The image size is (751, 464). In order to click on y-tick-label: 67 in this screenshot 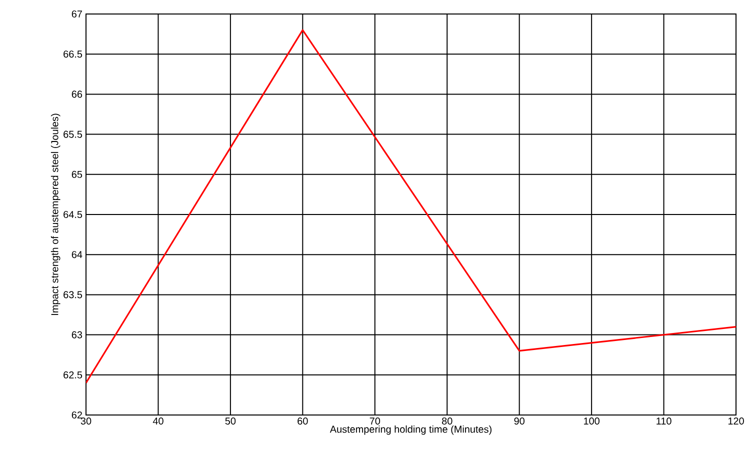, I will do `click(77, 14)`.